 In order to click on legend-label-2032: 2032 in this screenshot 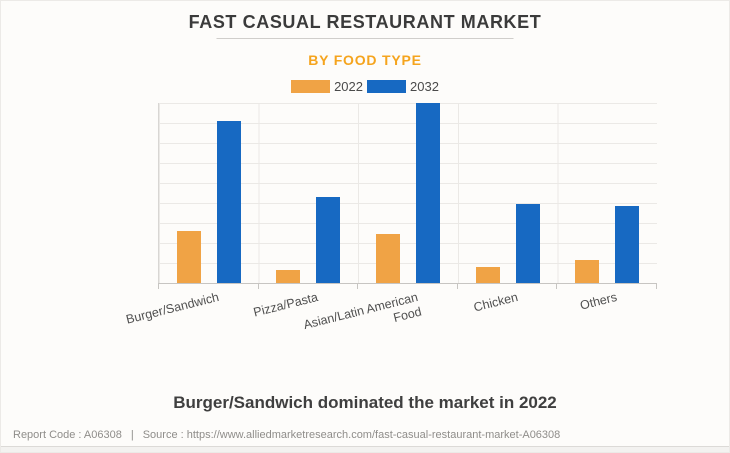, I will do `click(424, 86)`.